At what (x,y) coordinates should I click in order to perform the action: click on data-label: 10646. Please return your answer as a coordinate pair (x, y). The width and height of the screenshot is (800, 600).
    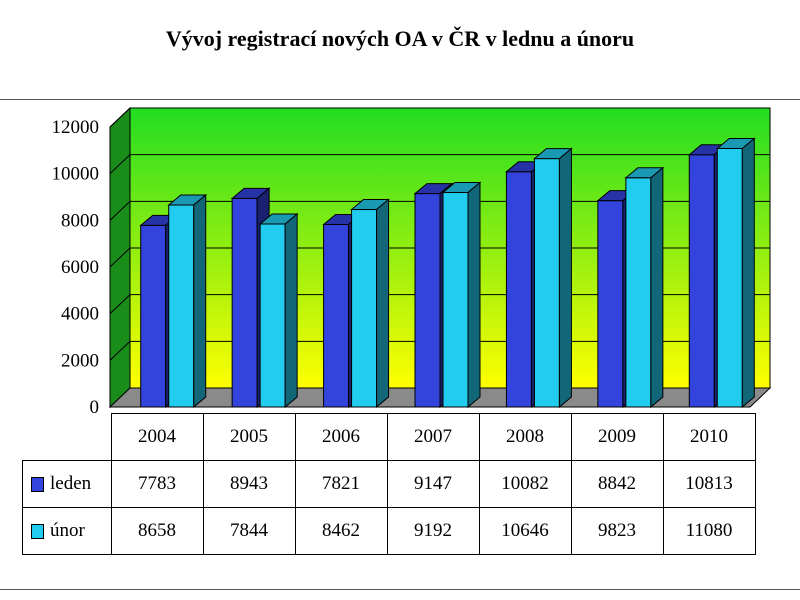
    Looking at the image, I should click on (525, 531).